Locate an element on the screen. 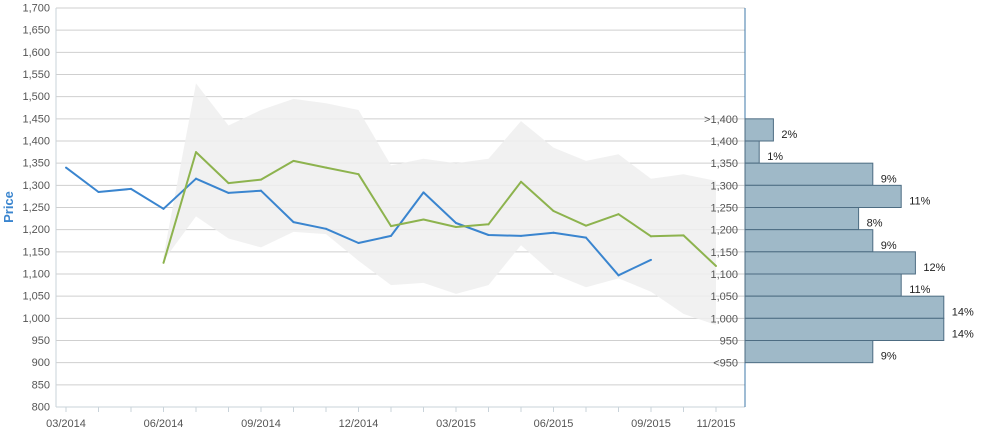  y-tick-label: 1,450 is located at coordinates (36, 119).